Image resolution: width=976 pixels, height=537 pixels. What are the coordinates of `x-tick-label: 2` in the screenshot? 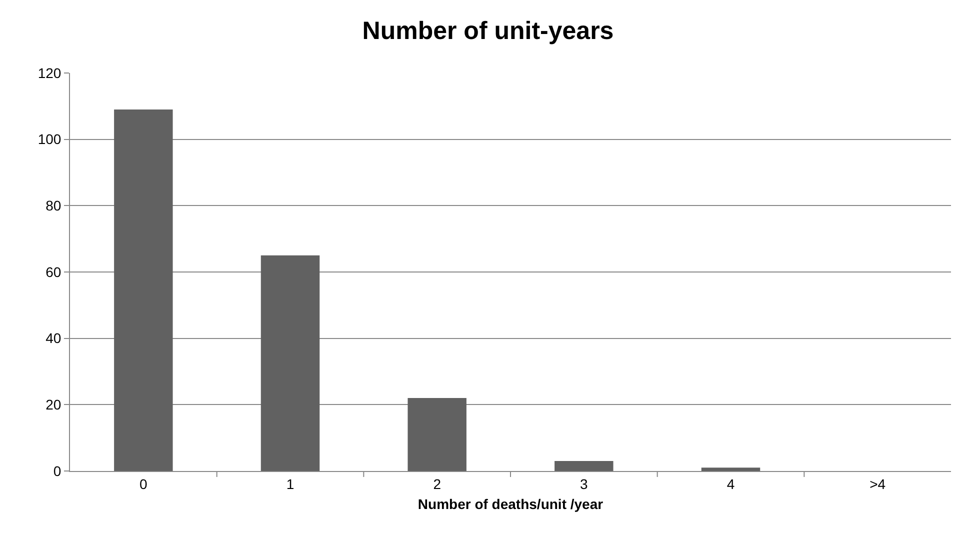 It's located at (437, 484).